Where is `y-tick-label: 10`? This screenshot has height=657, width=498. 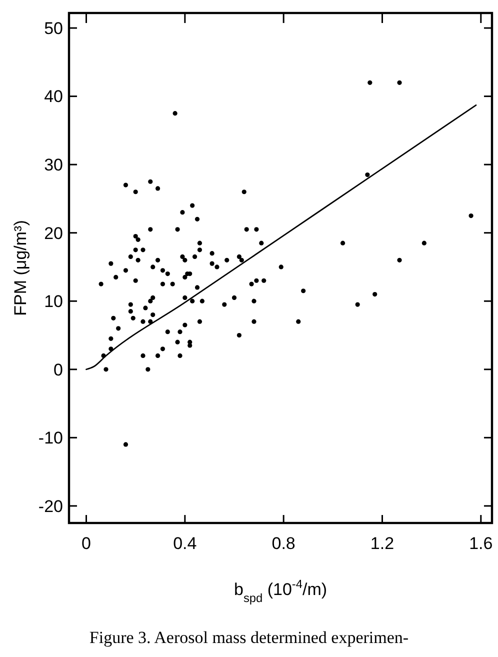
y-tick-label: 10 is located at coordinates (53, 302).